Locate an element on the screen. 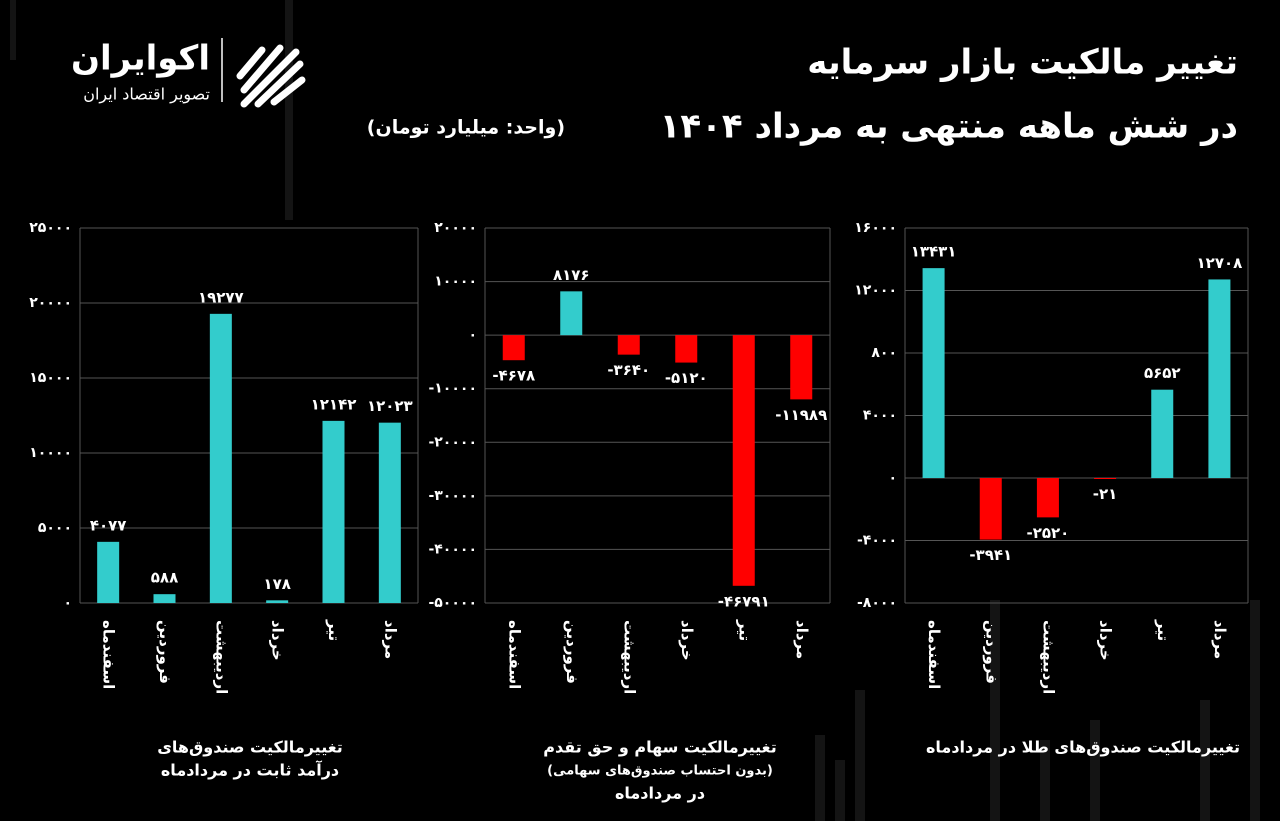 The height and width of the screenshot is (821, 1280). value-label: ۴۰۷۷ is located at coordinates (108, 525).